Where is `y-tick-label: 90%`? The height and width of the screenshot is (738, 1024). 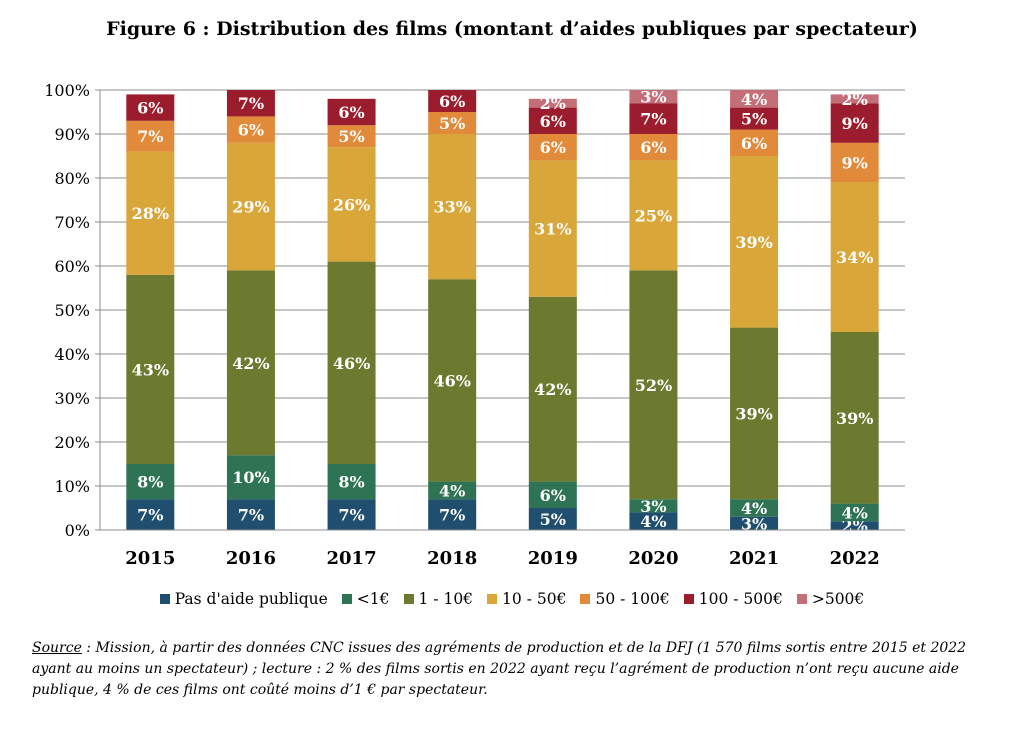
y-tick-label: 90% is located at coordinates (72, 134).